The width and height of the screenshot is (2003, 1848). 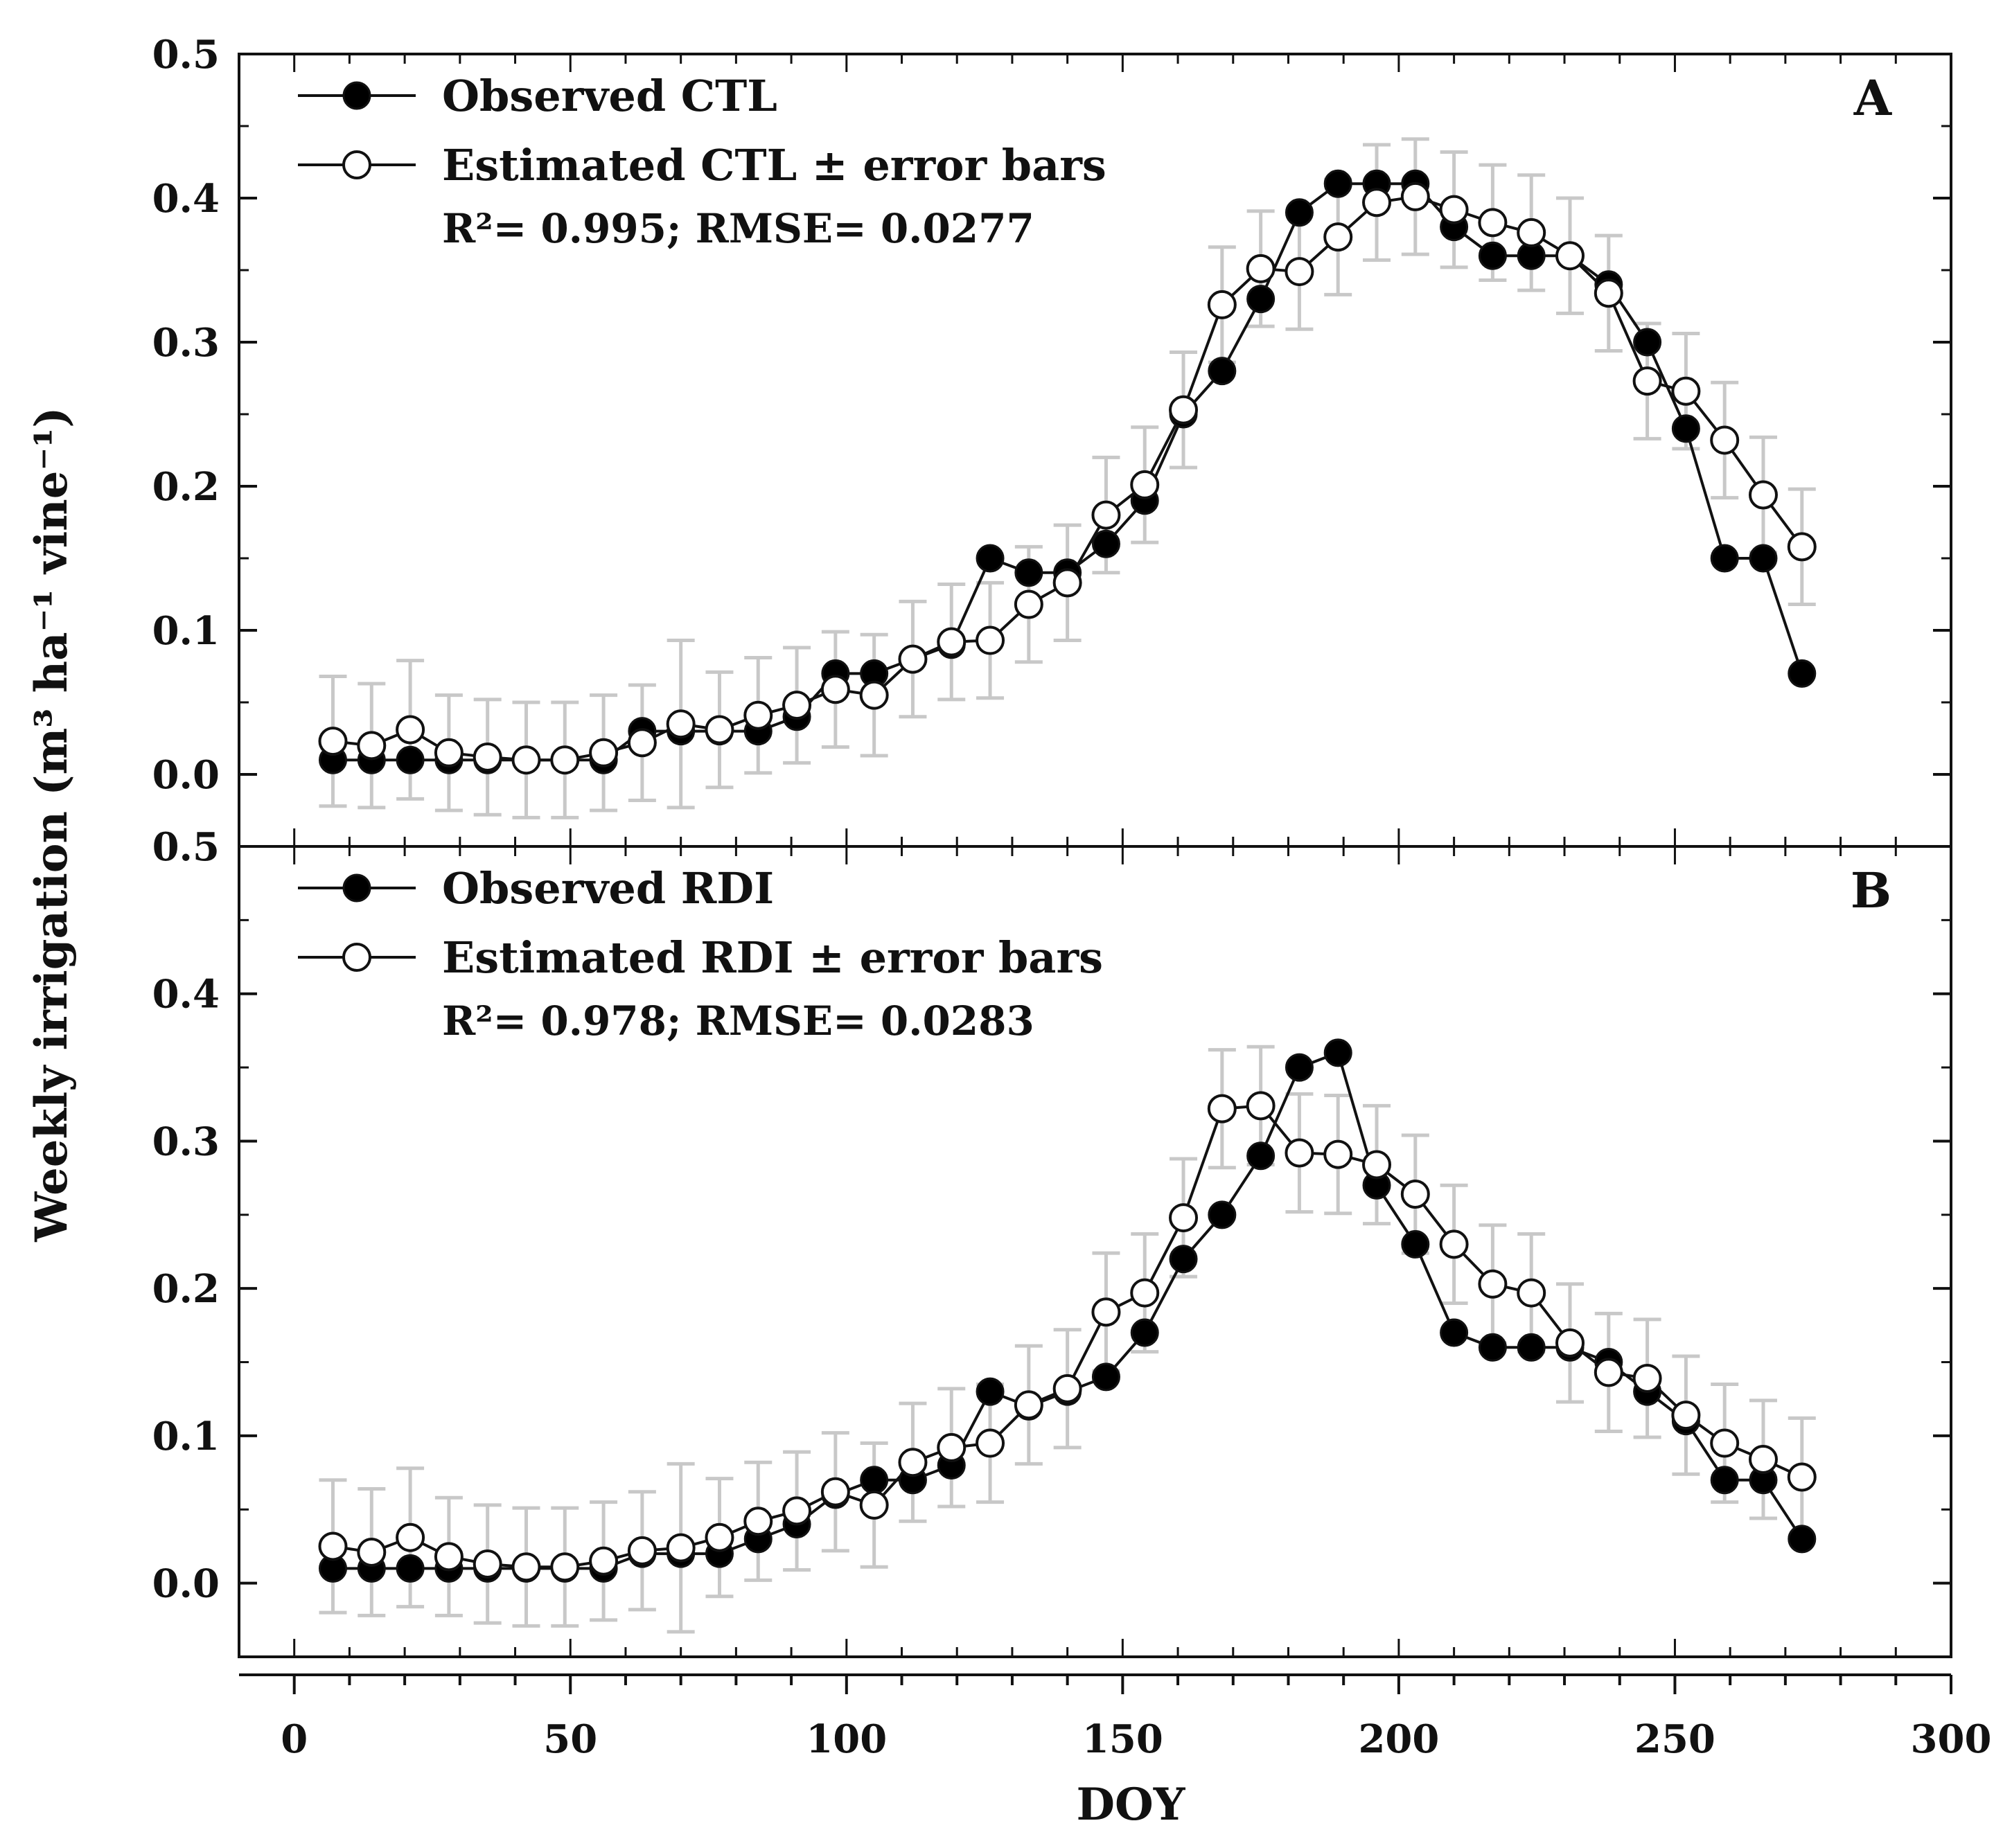 What do you see at coordinates (1674, 1739) in the screenshot?
I see `x-tick-label: 250` at bounding box center [1674, 1739].